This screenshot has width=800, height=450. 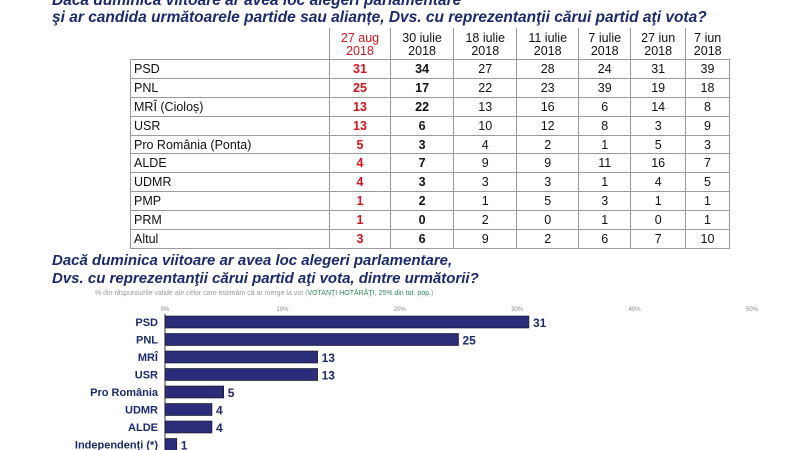 What do you see at coordinates (360, 69) in the screenshot?
I see `table-cell-value: 31` at bounding box center [360, 69].